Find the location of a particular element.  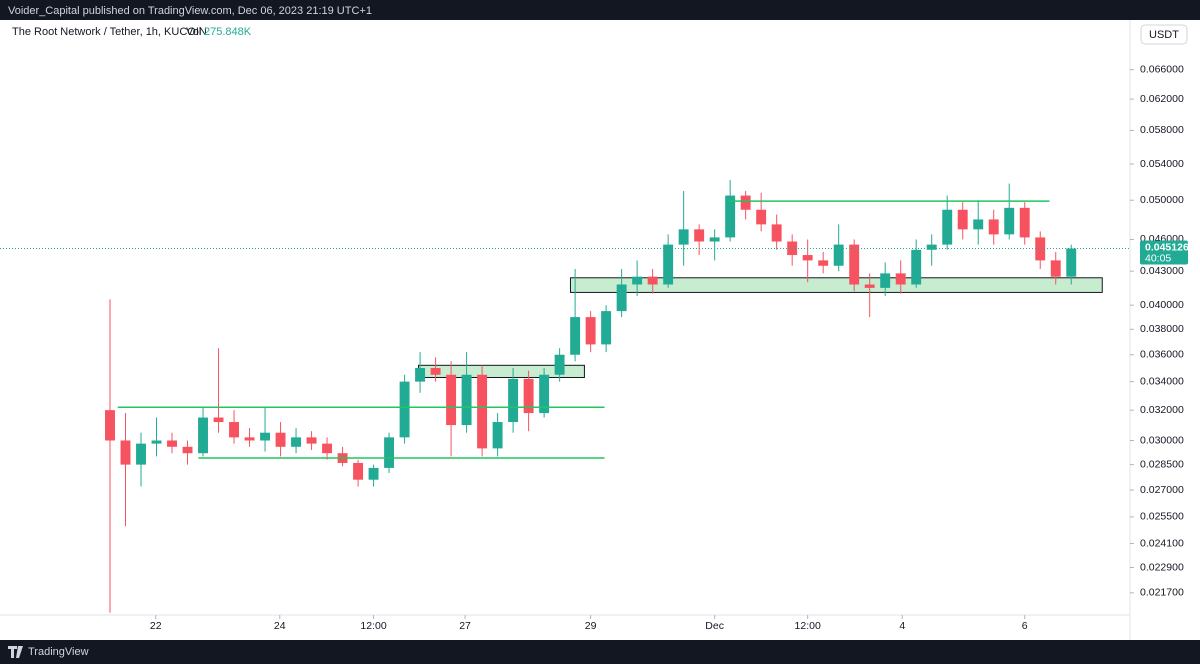

y-tick-label: 0.062000 is located at coordinates (1162, 99).